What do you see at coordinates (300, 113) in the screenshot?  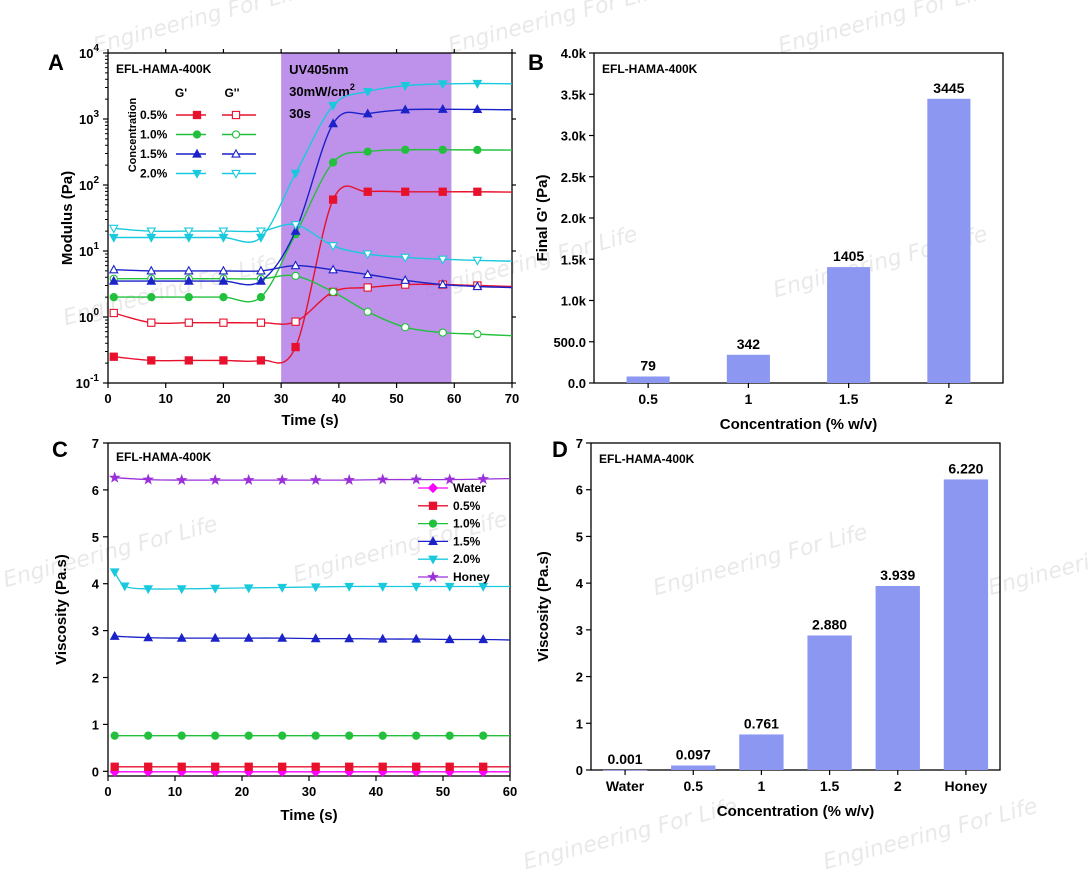 I see `uv-label-line: 30s` at bounding box center [300, 113].